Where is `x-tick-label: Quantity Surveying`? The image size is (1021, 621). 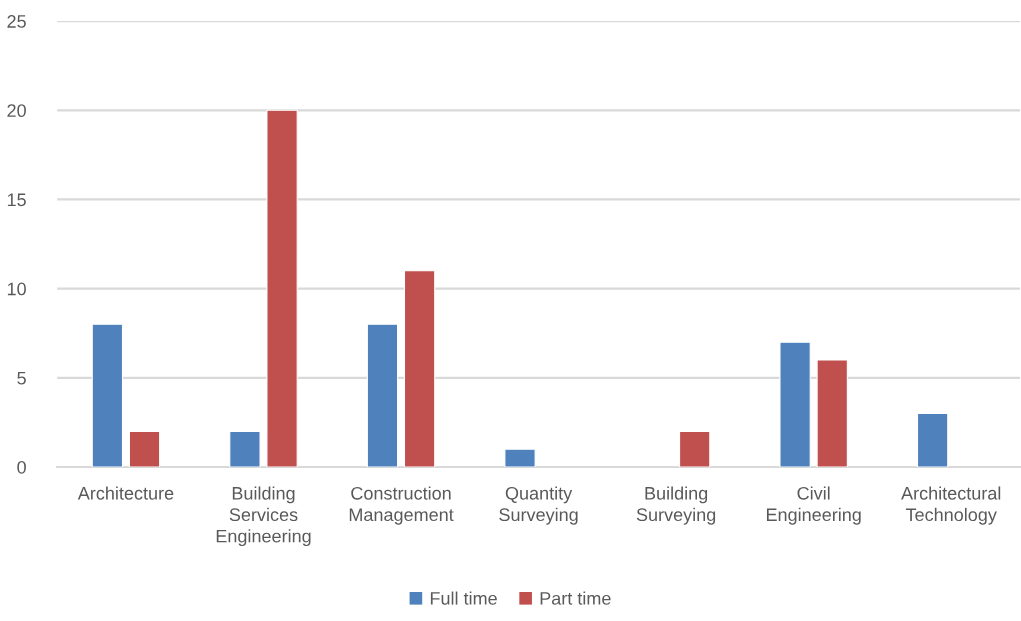 x-tick-label: Quantity Surveying is located at coordinates (538, 505).